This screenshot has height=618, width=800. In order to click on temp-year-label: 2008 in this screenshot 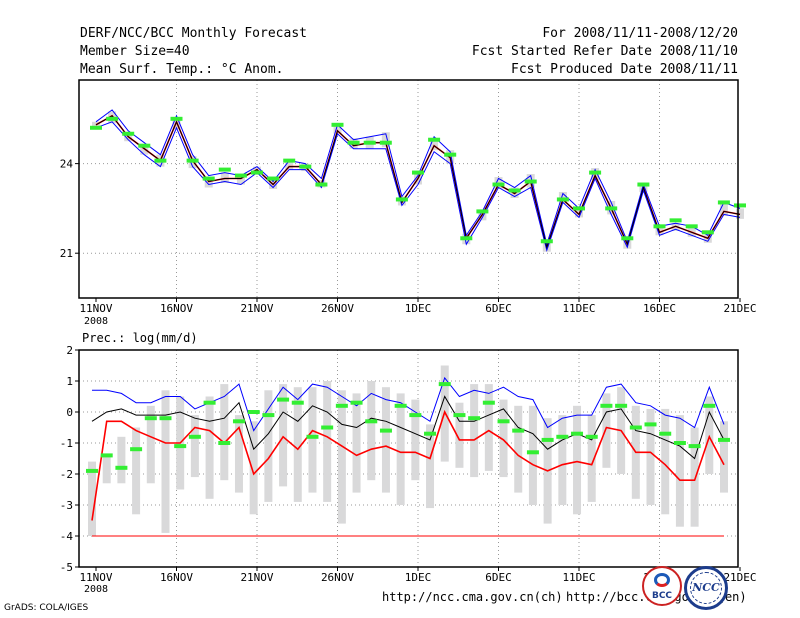, I will do `click(96, 321)`.